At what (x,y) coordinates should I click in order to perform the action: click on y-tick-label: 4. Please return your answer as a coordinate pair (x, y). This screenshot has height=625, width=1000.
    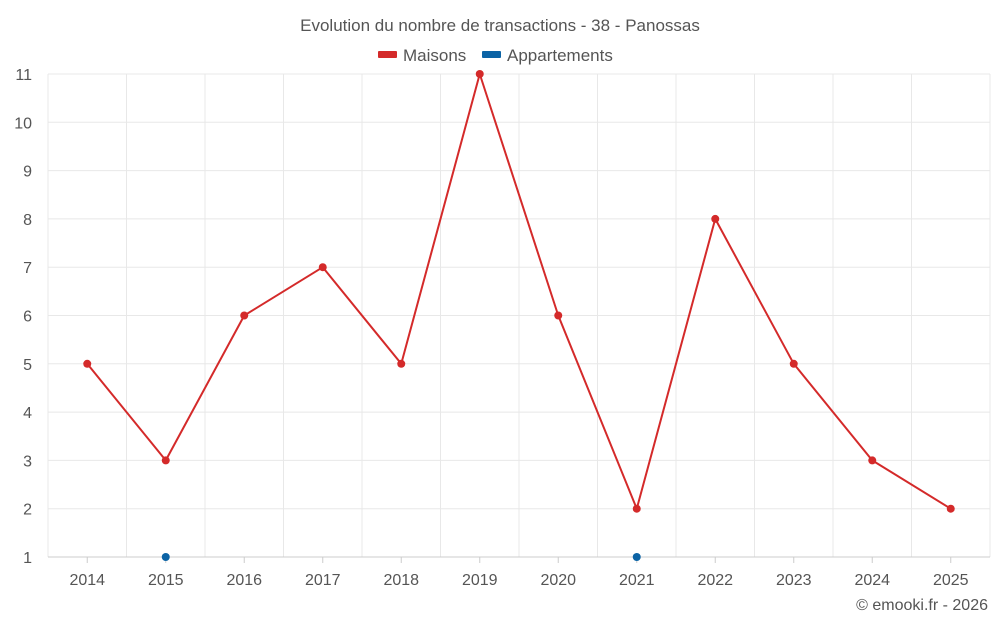
    Looking at the image, I should click on (27, 413).